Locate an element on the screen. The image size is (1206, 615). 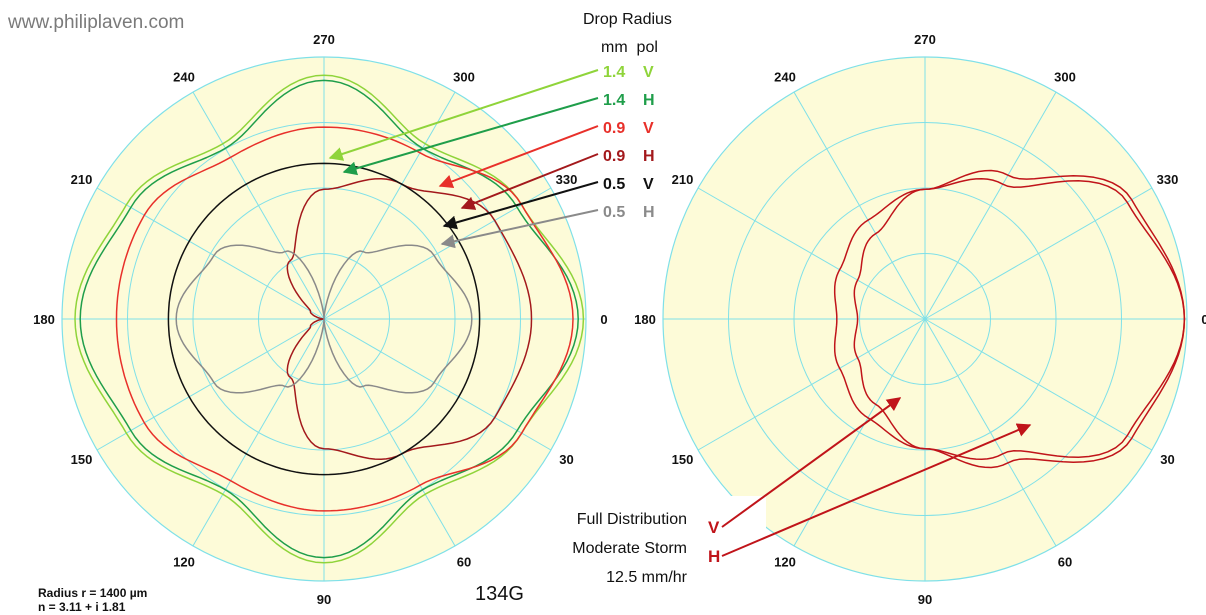
annotation-line-3: 12.5 mm/hr is located at coordinates (647, 577).